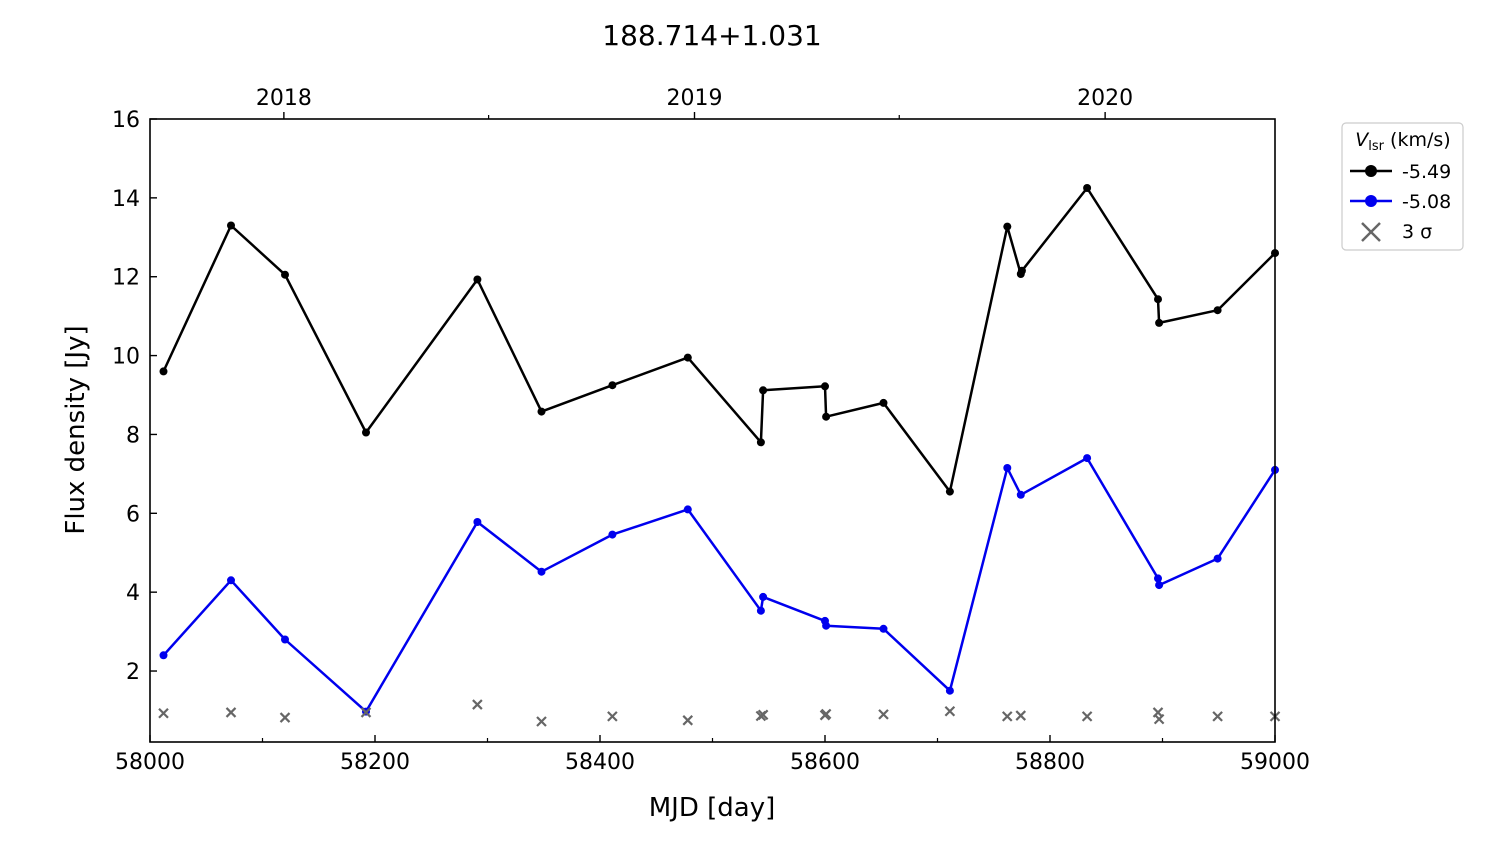  I want to click on x-tick-label: 58200, so click(375, 762).